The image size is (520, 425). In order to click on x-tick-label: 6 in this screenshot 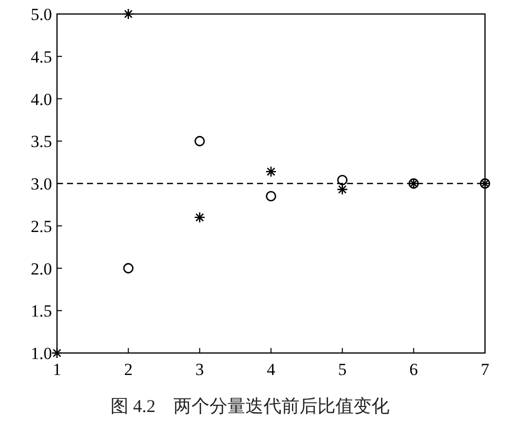, I will do `click(413, 369)`.